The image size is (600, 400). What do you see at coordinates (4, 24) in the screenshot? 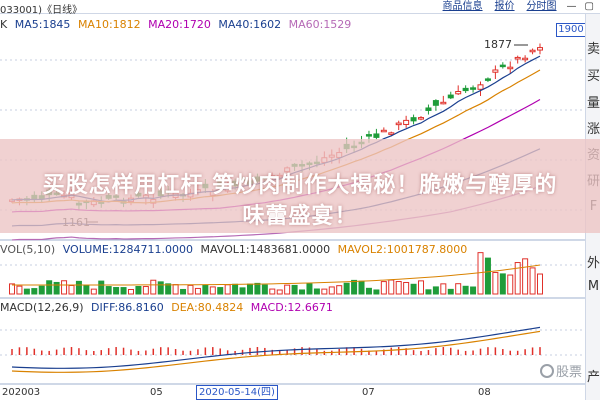
I see `kline-k-label: K` at bounding box center [4, 24].